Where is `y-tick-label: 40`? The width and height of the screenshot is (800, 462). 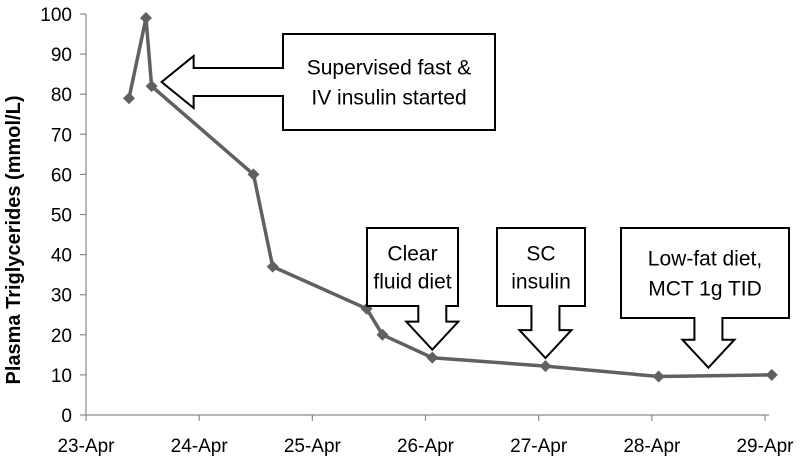 y-tick-label: 40 is located at coordinates (61, 256).